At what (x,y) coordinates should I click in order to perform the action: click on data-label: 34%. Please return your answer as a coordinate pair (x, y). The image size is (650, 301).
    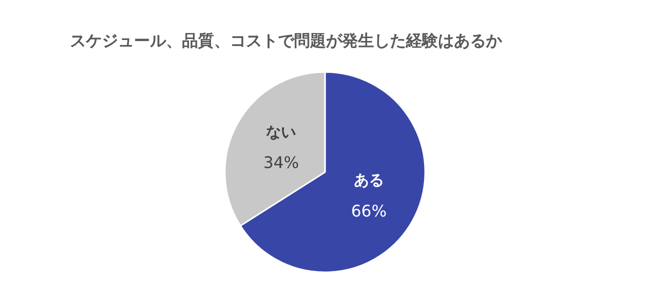
    Looking at the image, I should click on (281, 162).